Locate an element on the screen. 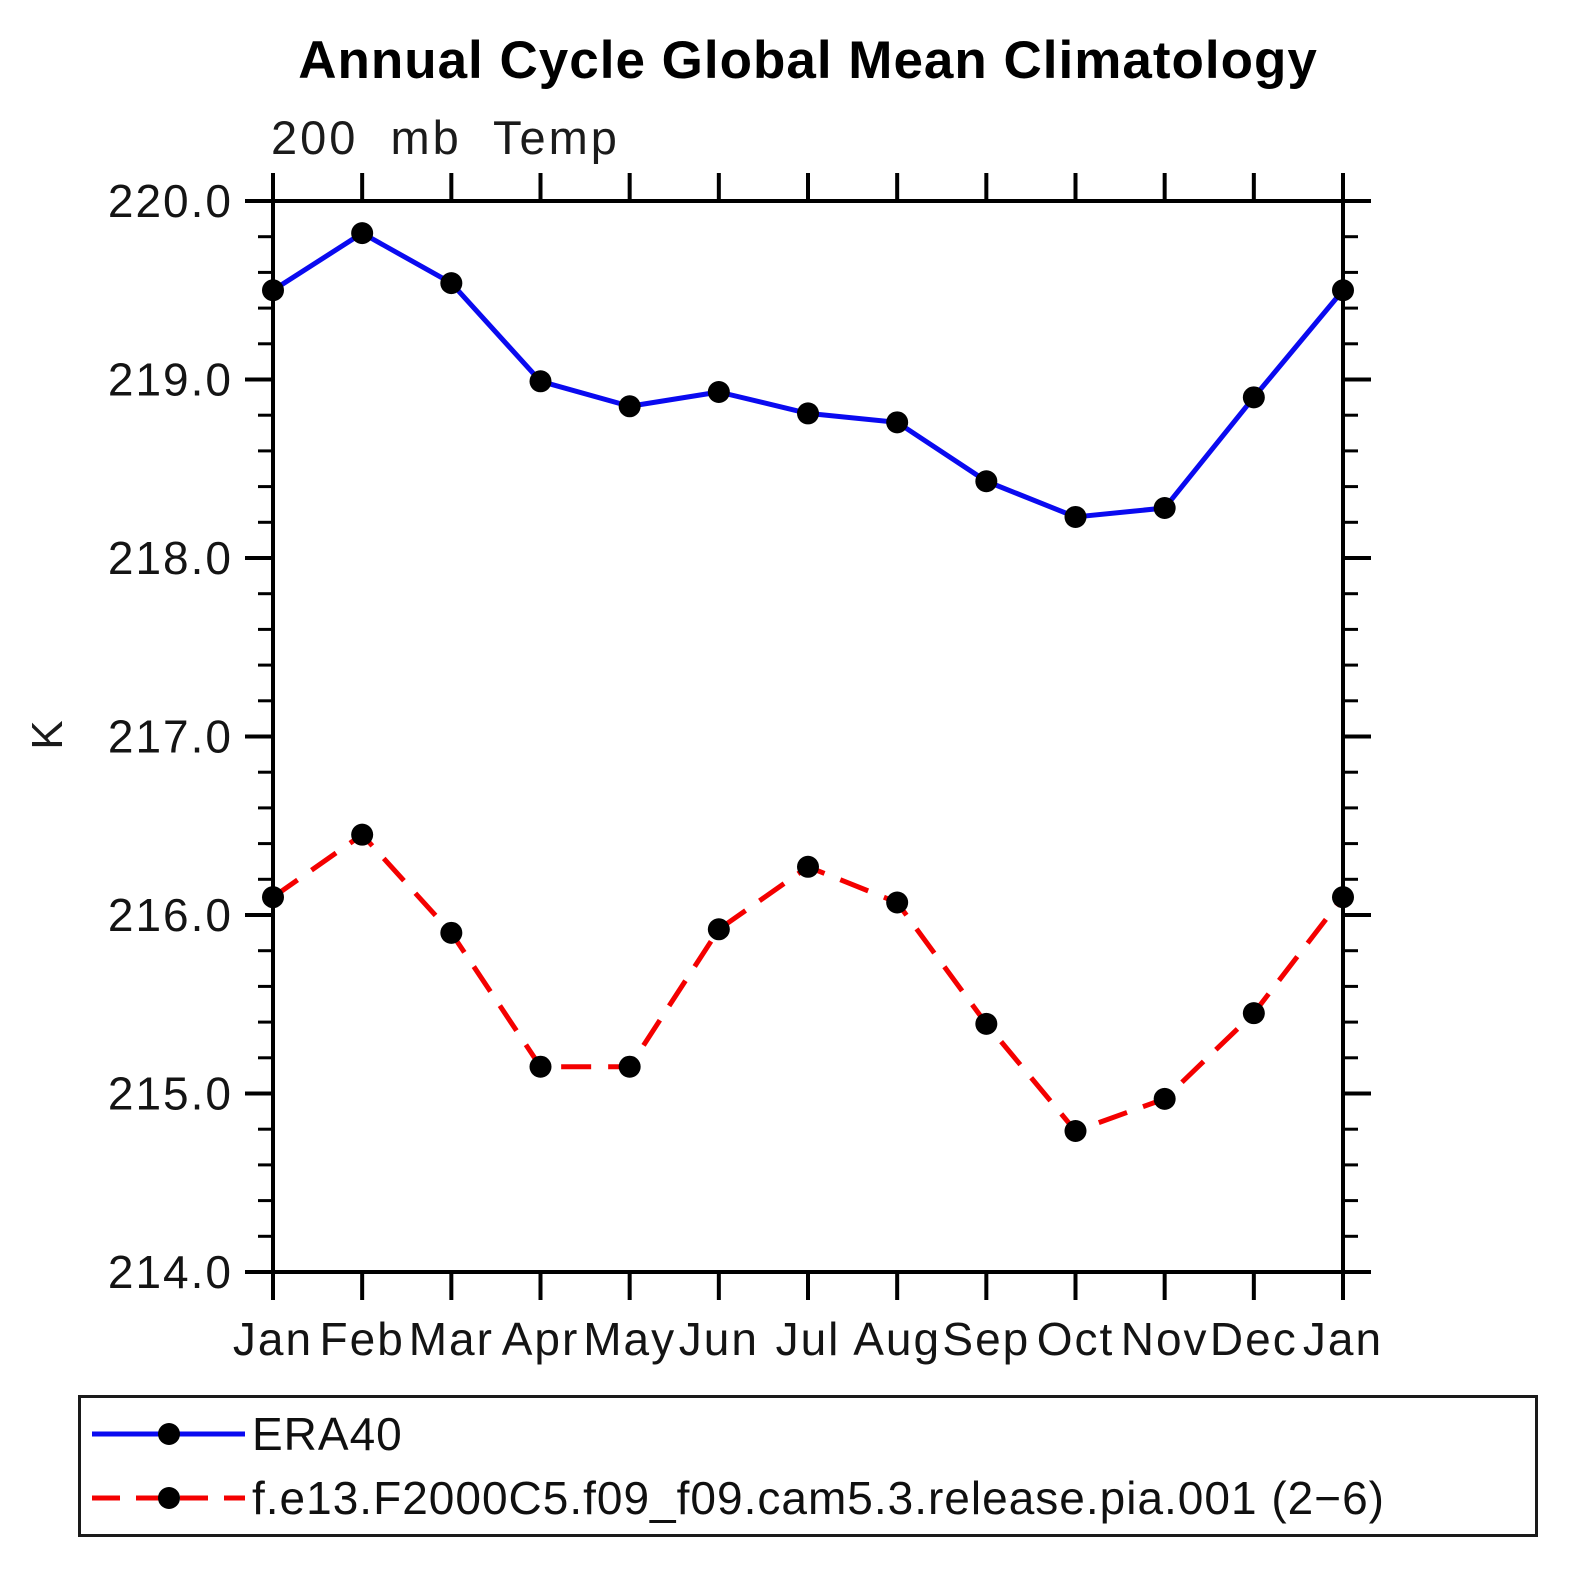 Image resolution: width=1574 pixels, height=1574 pixels. x-tick-label: Aug is located at coordinates (897, 1339).